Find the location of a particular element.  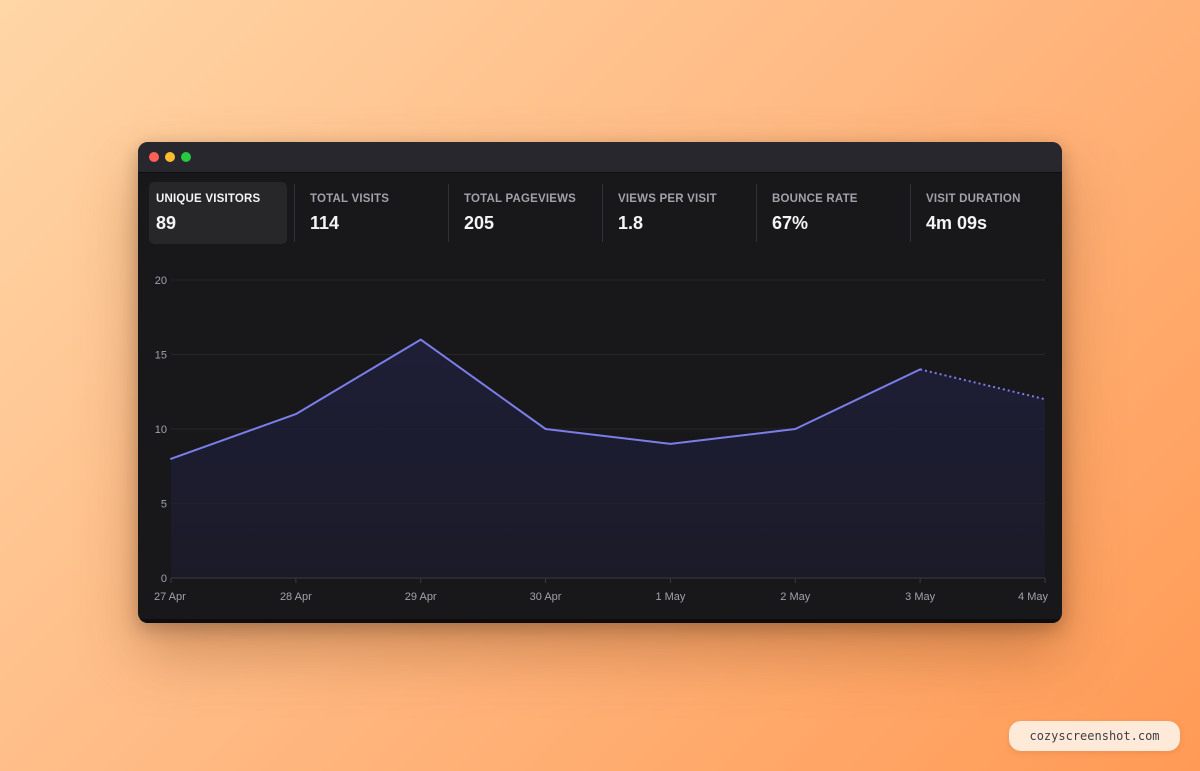

y-tick-label: 5 is located at coordinates (164, 505).